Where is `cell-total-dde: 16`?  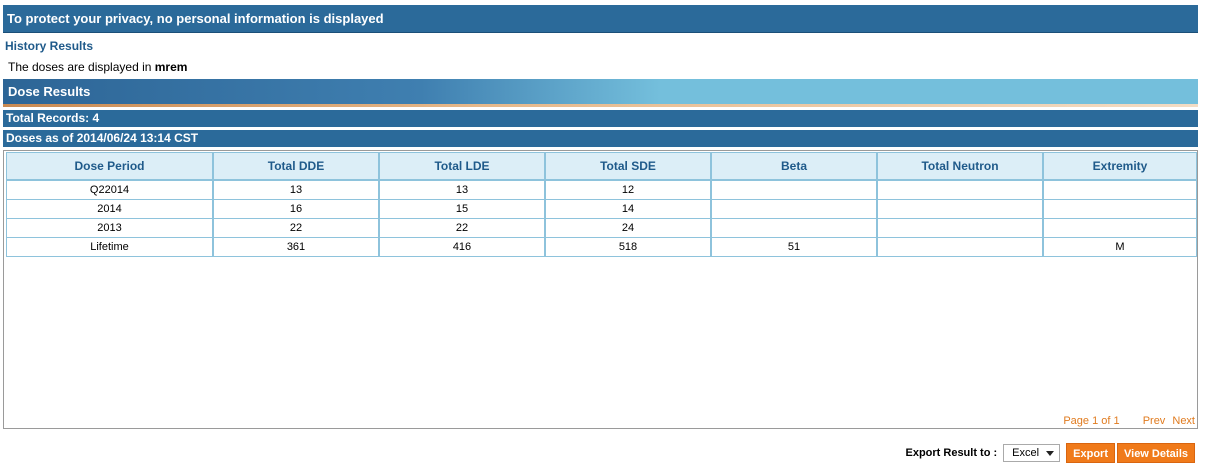 cell-total-dde: 16 is located at coordinates (296, 209).